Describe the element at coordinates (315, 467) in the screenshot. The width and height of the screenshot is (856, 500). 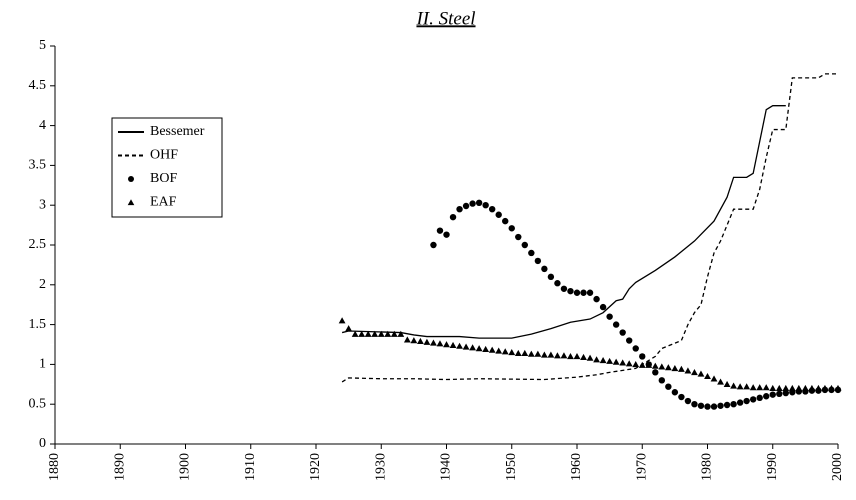
I see `x-tick-label: 1920` at that location.